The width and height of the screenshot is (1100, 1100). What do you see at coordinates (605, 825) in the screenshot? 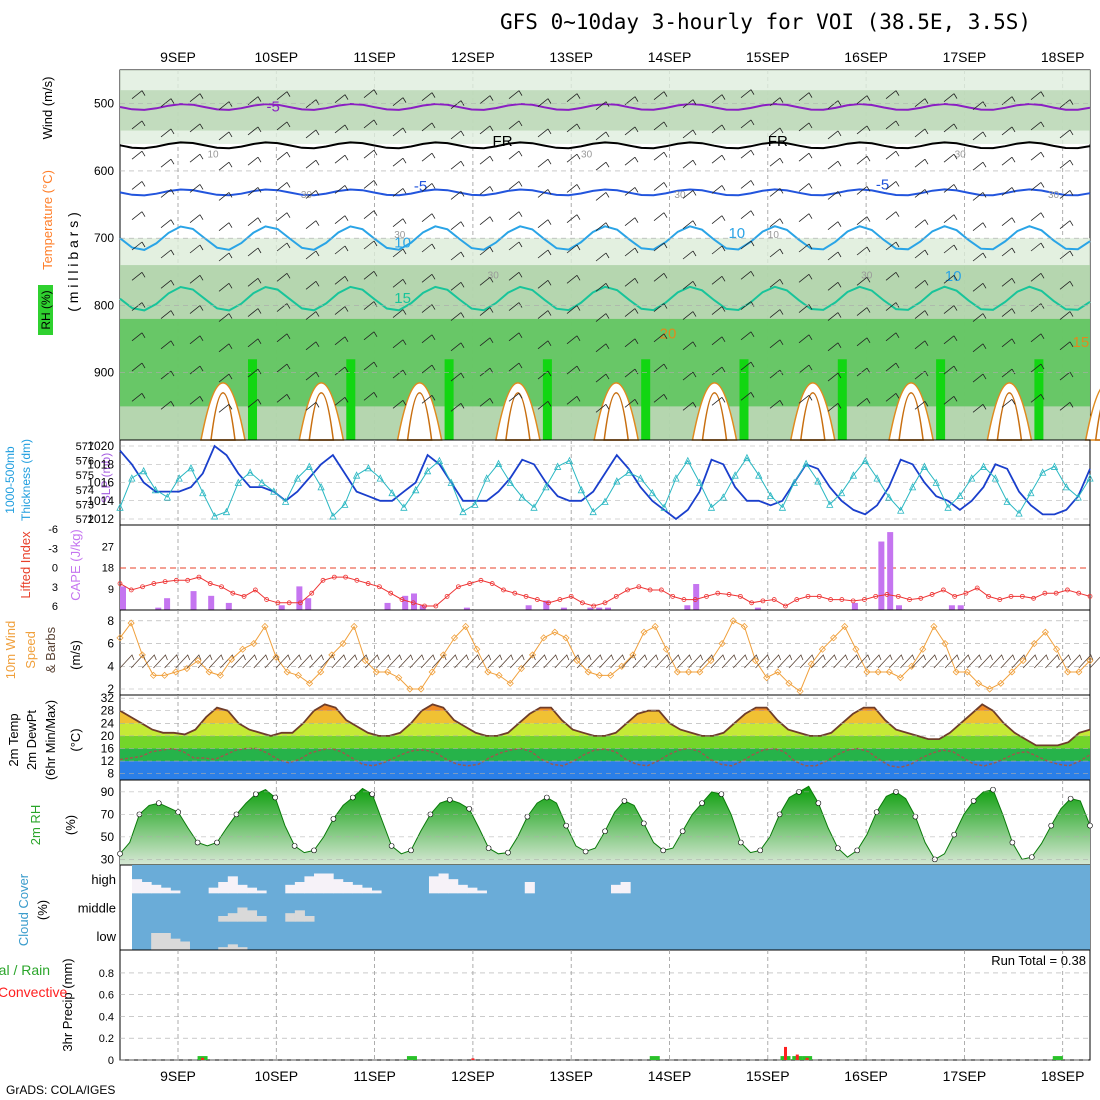
I see `rh-area` at bounding box center [605, 825].